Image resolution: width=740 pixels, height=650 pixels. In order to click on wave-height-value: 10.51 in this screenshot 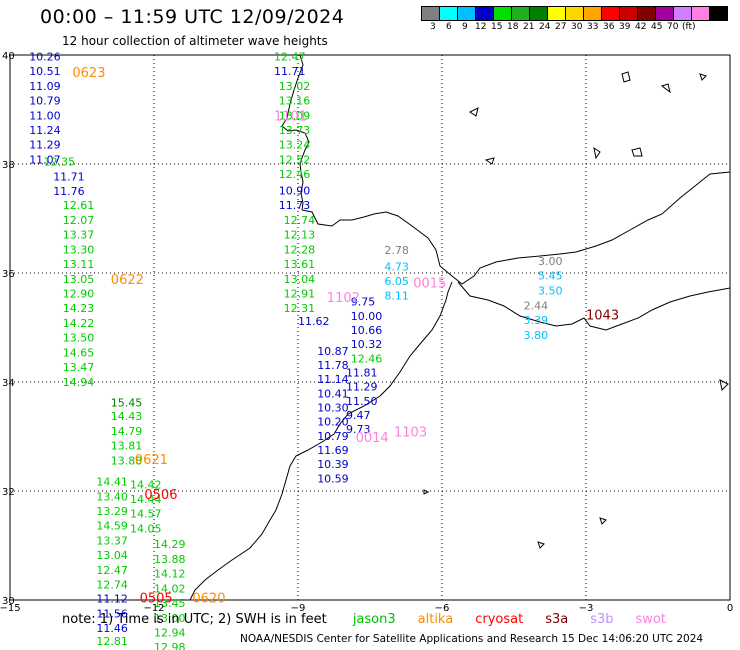, I will do `click(45, 71)`.